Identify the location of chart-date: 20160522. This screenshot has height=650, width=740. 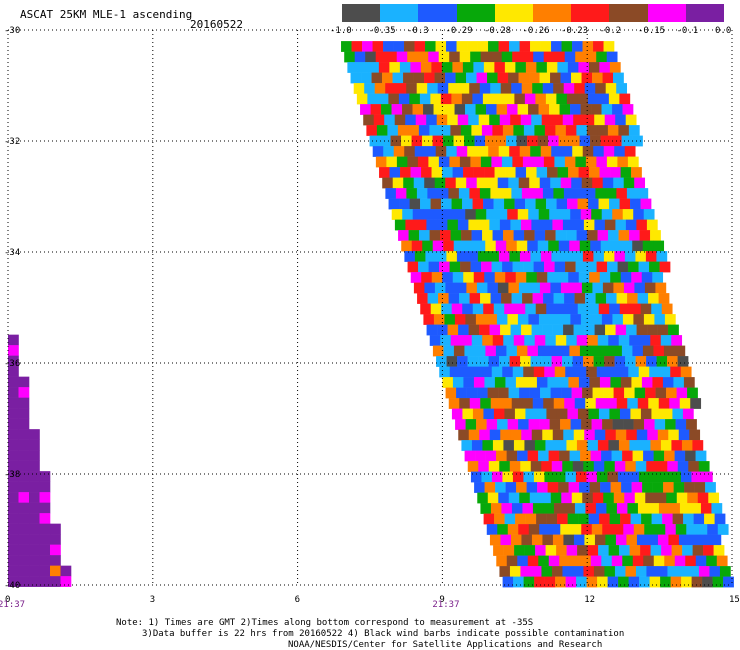
(216, 24).